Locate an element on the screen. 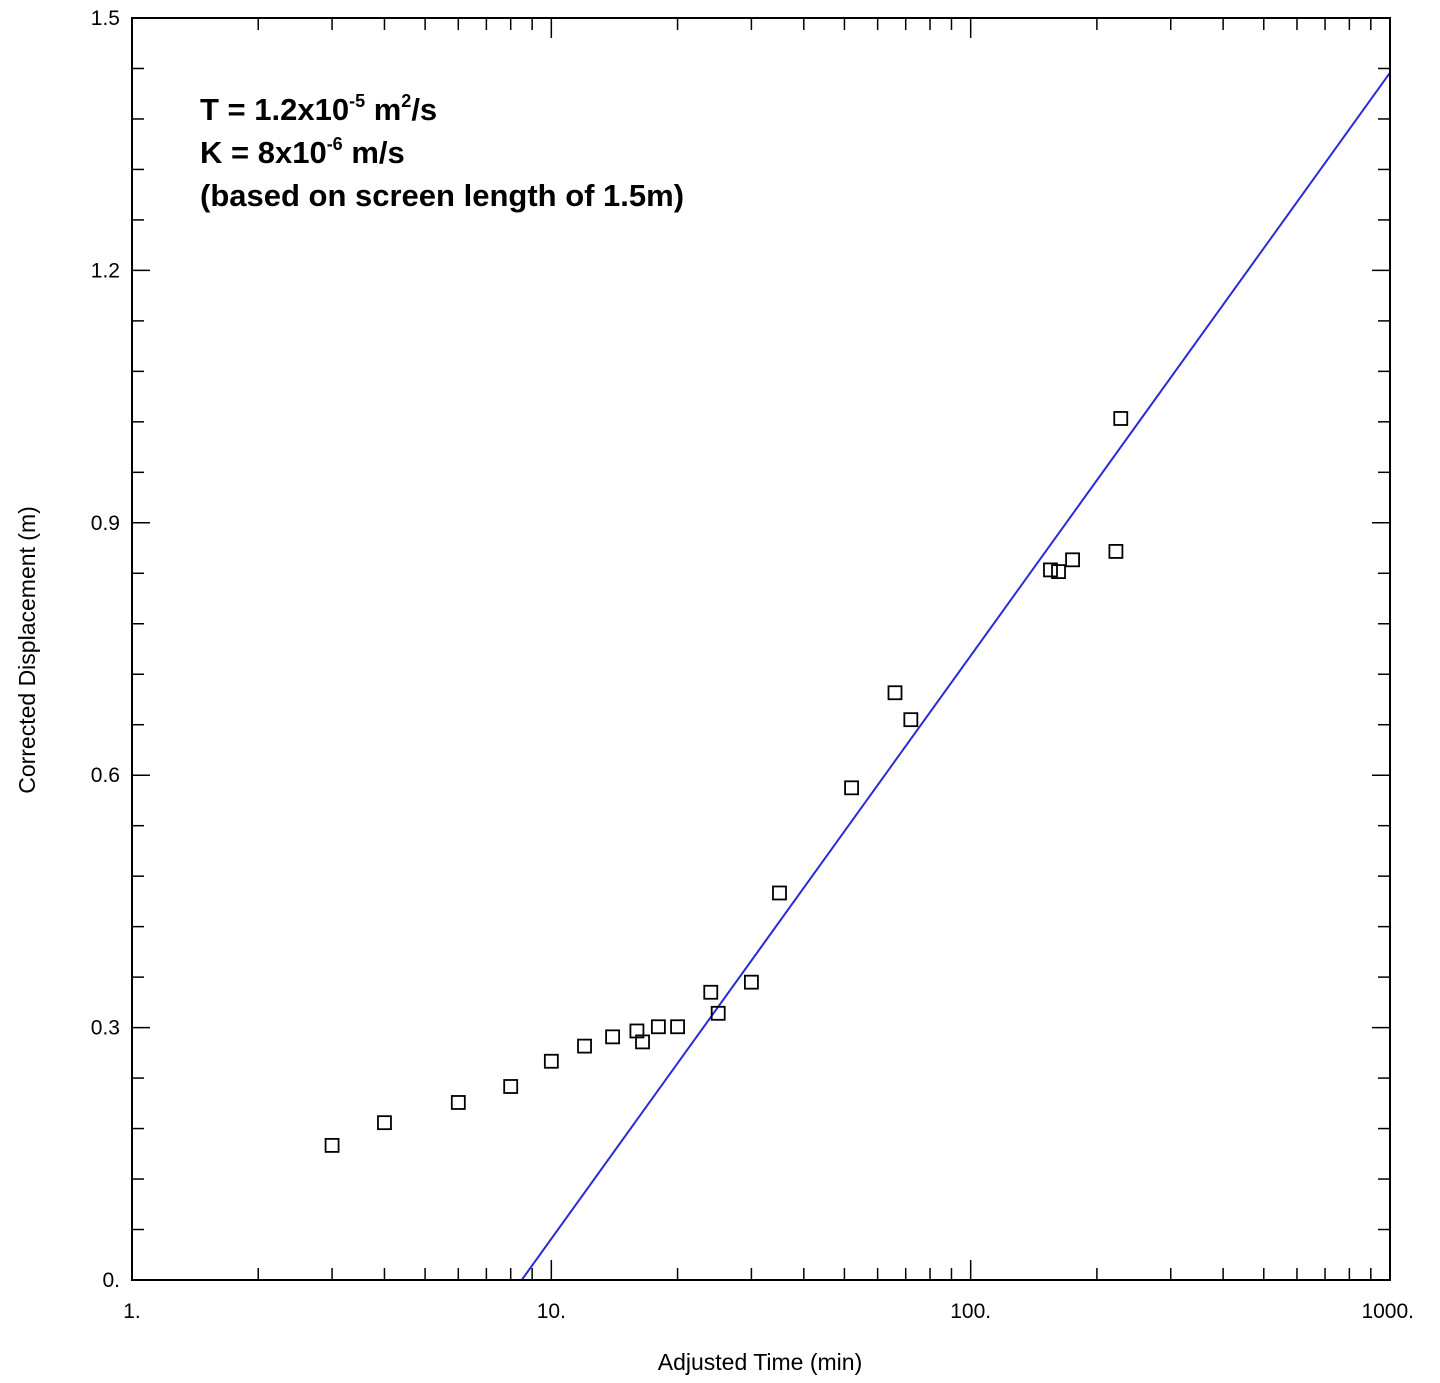  x-tick-label: 10. is located at coordinates (551, 1311).